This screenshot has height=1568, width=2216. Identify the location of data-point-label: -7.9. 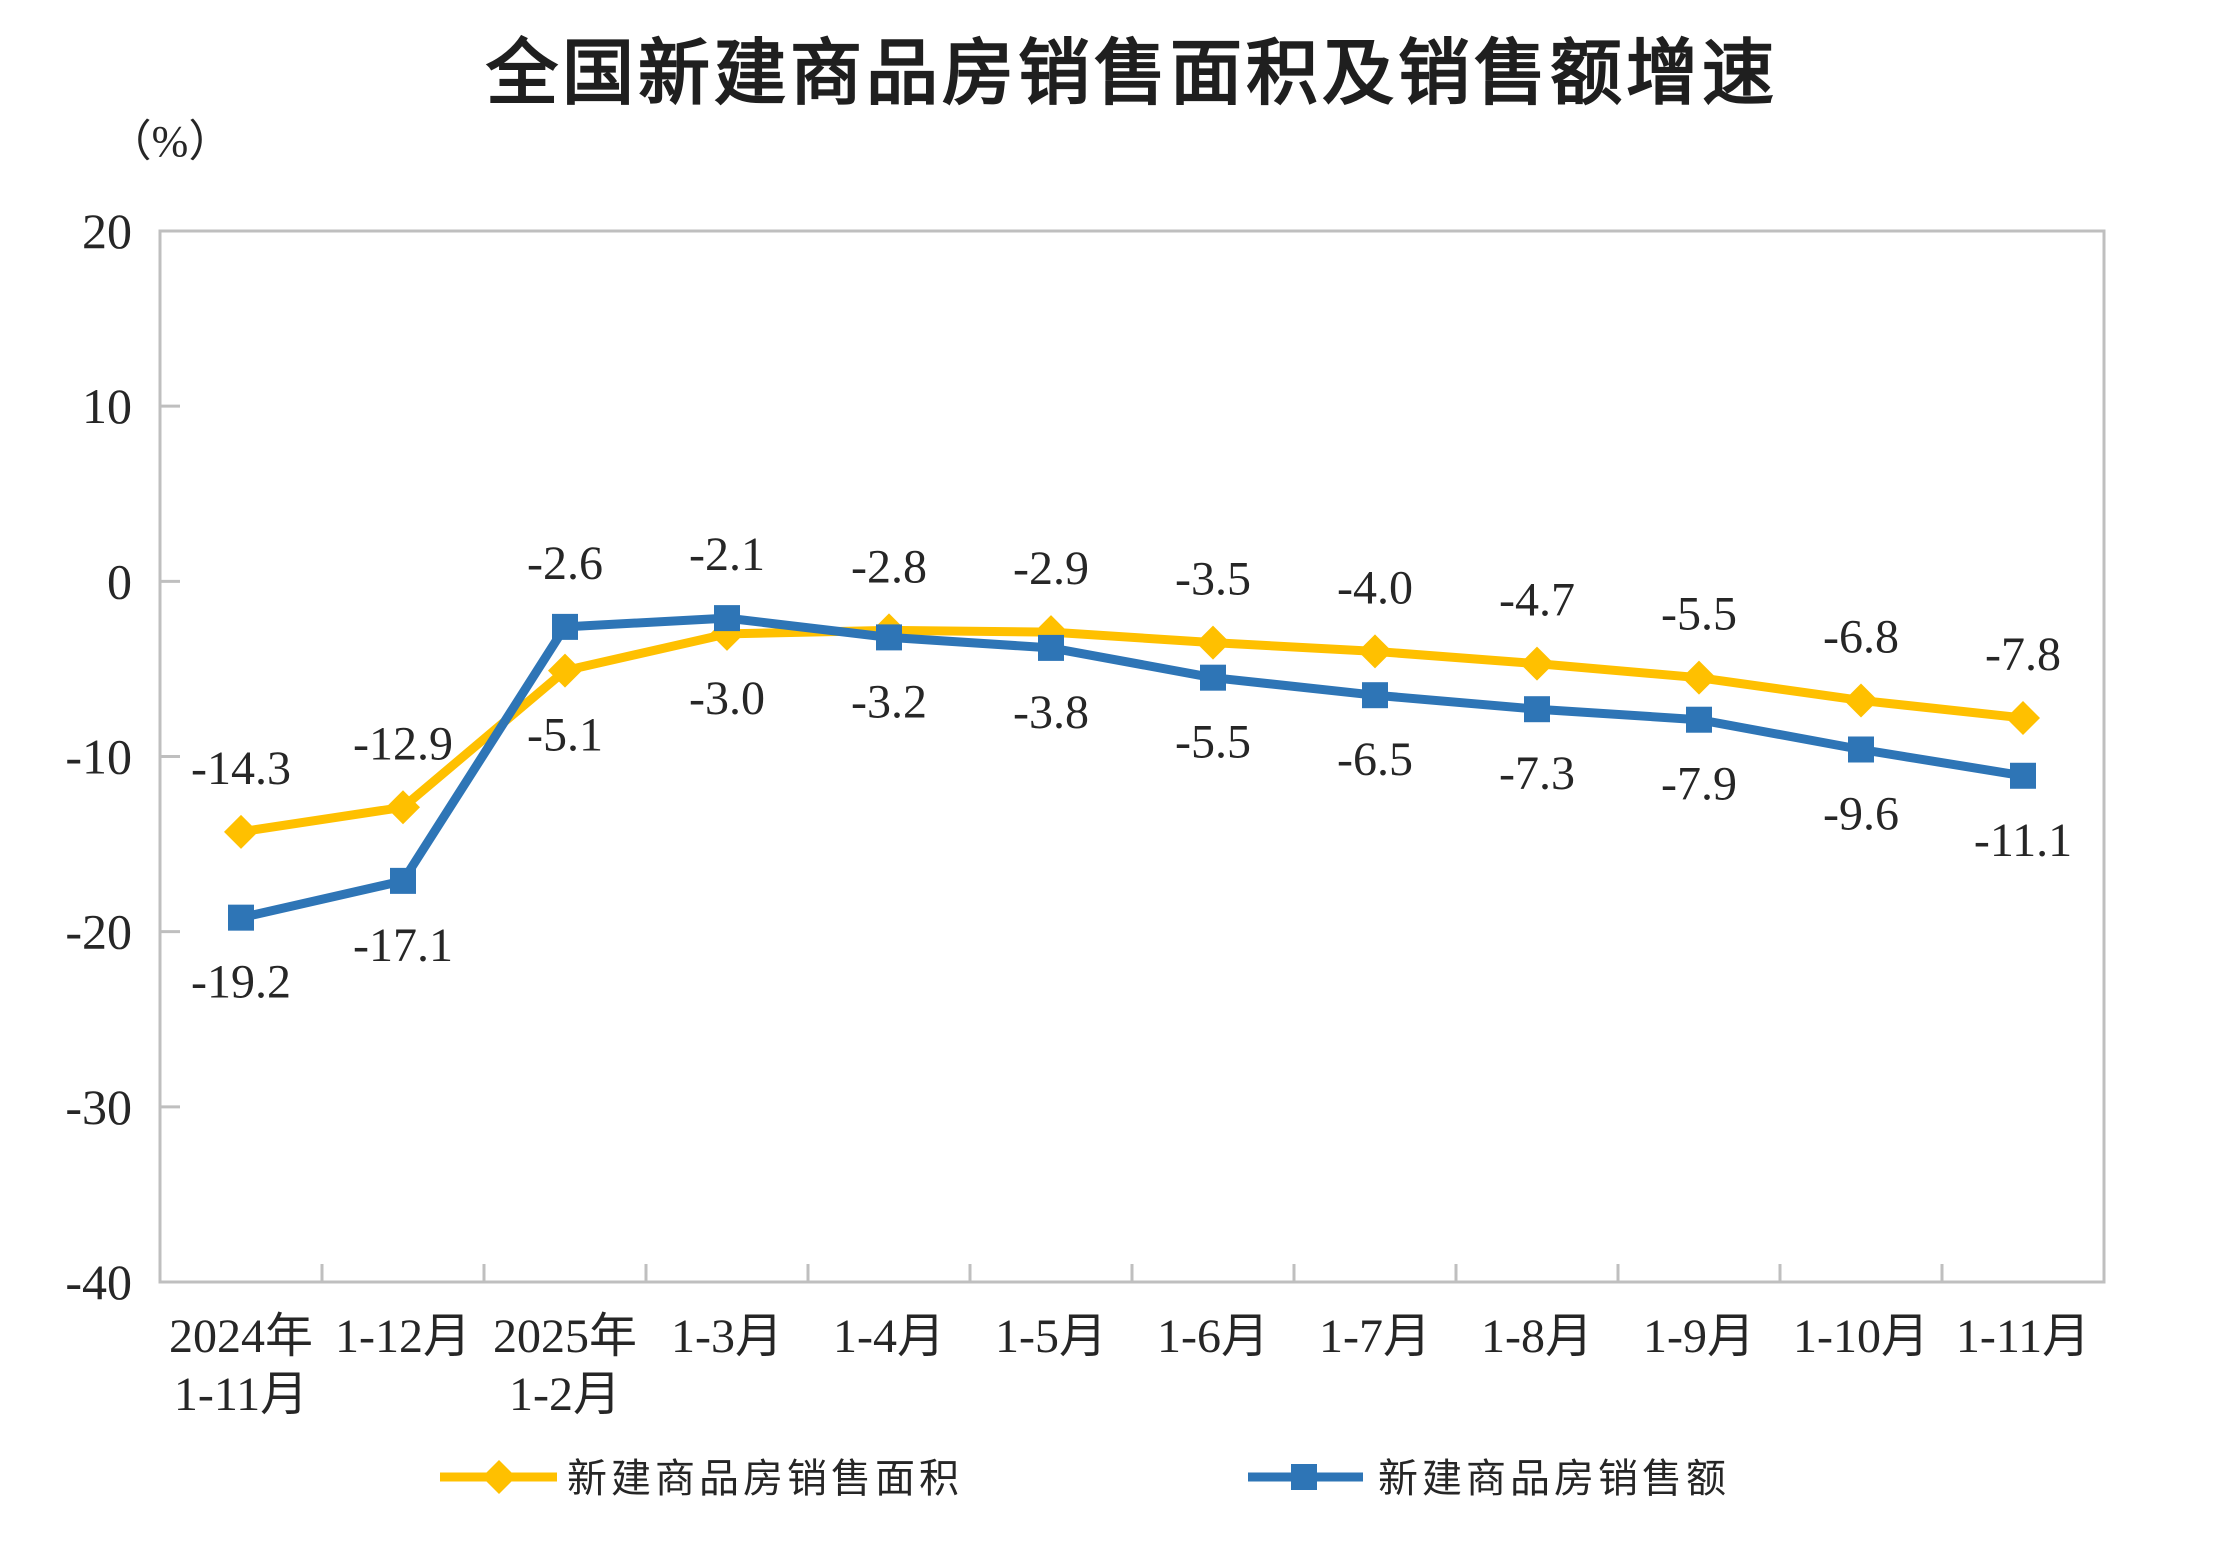
(1699, 784).